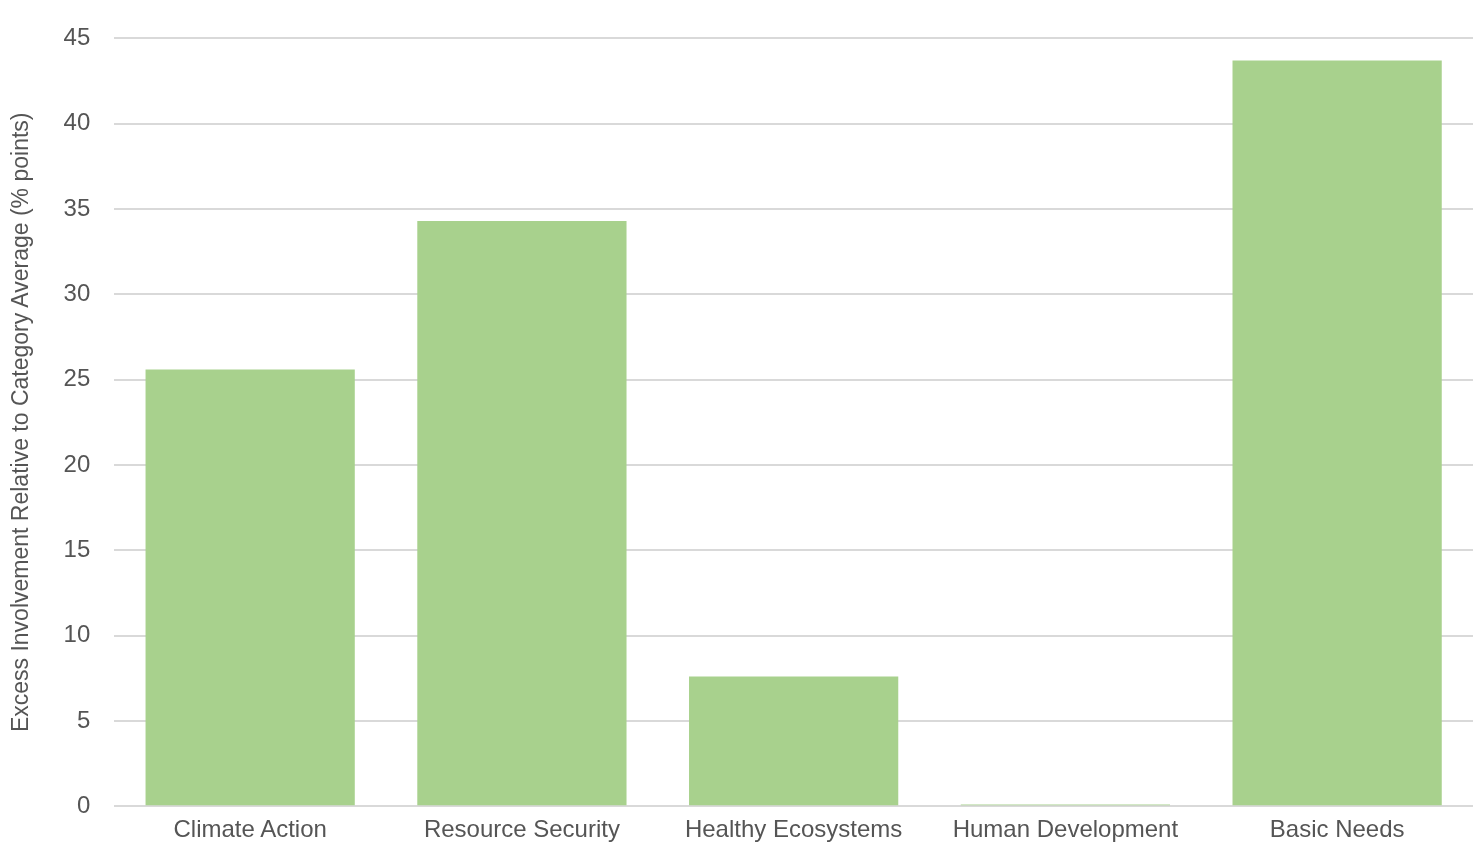 Image resolution: width=1473 pixels, height=859 pixels. What do you see at coordinates (77, 378) in the screenshot?
I see `y-tick-label: 25` at bounding box center [77, 378].